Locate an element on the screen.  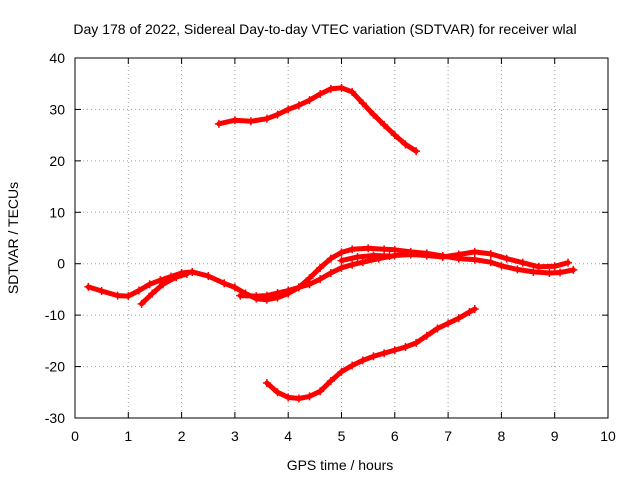
y-tick-label: 0 is located at coordinates (61, 264).